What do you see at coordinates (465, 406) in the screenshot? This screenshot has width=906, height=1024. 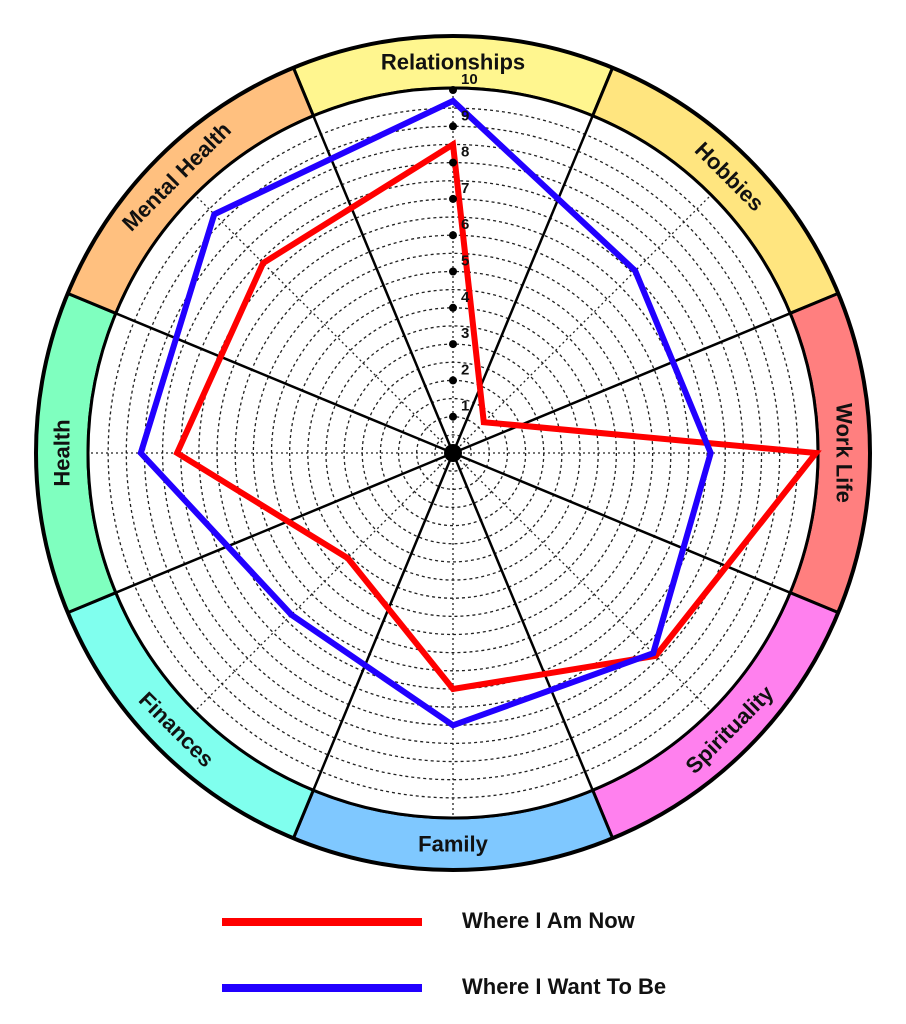 I see `tick-label-1: 1` at bounding box center [465, 406].